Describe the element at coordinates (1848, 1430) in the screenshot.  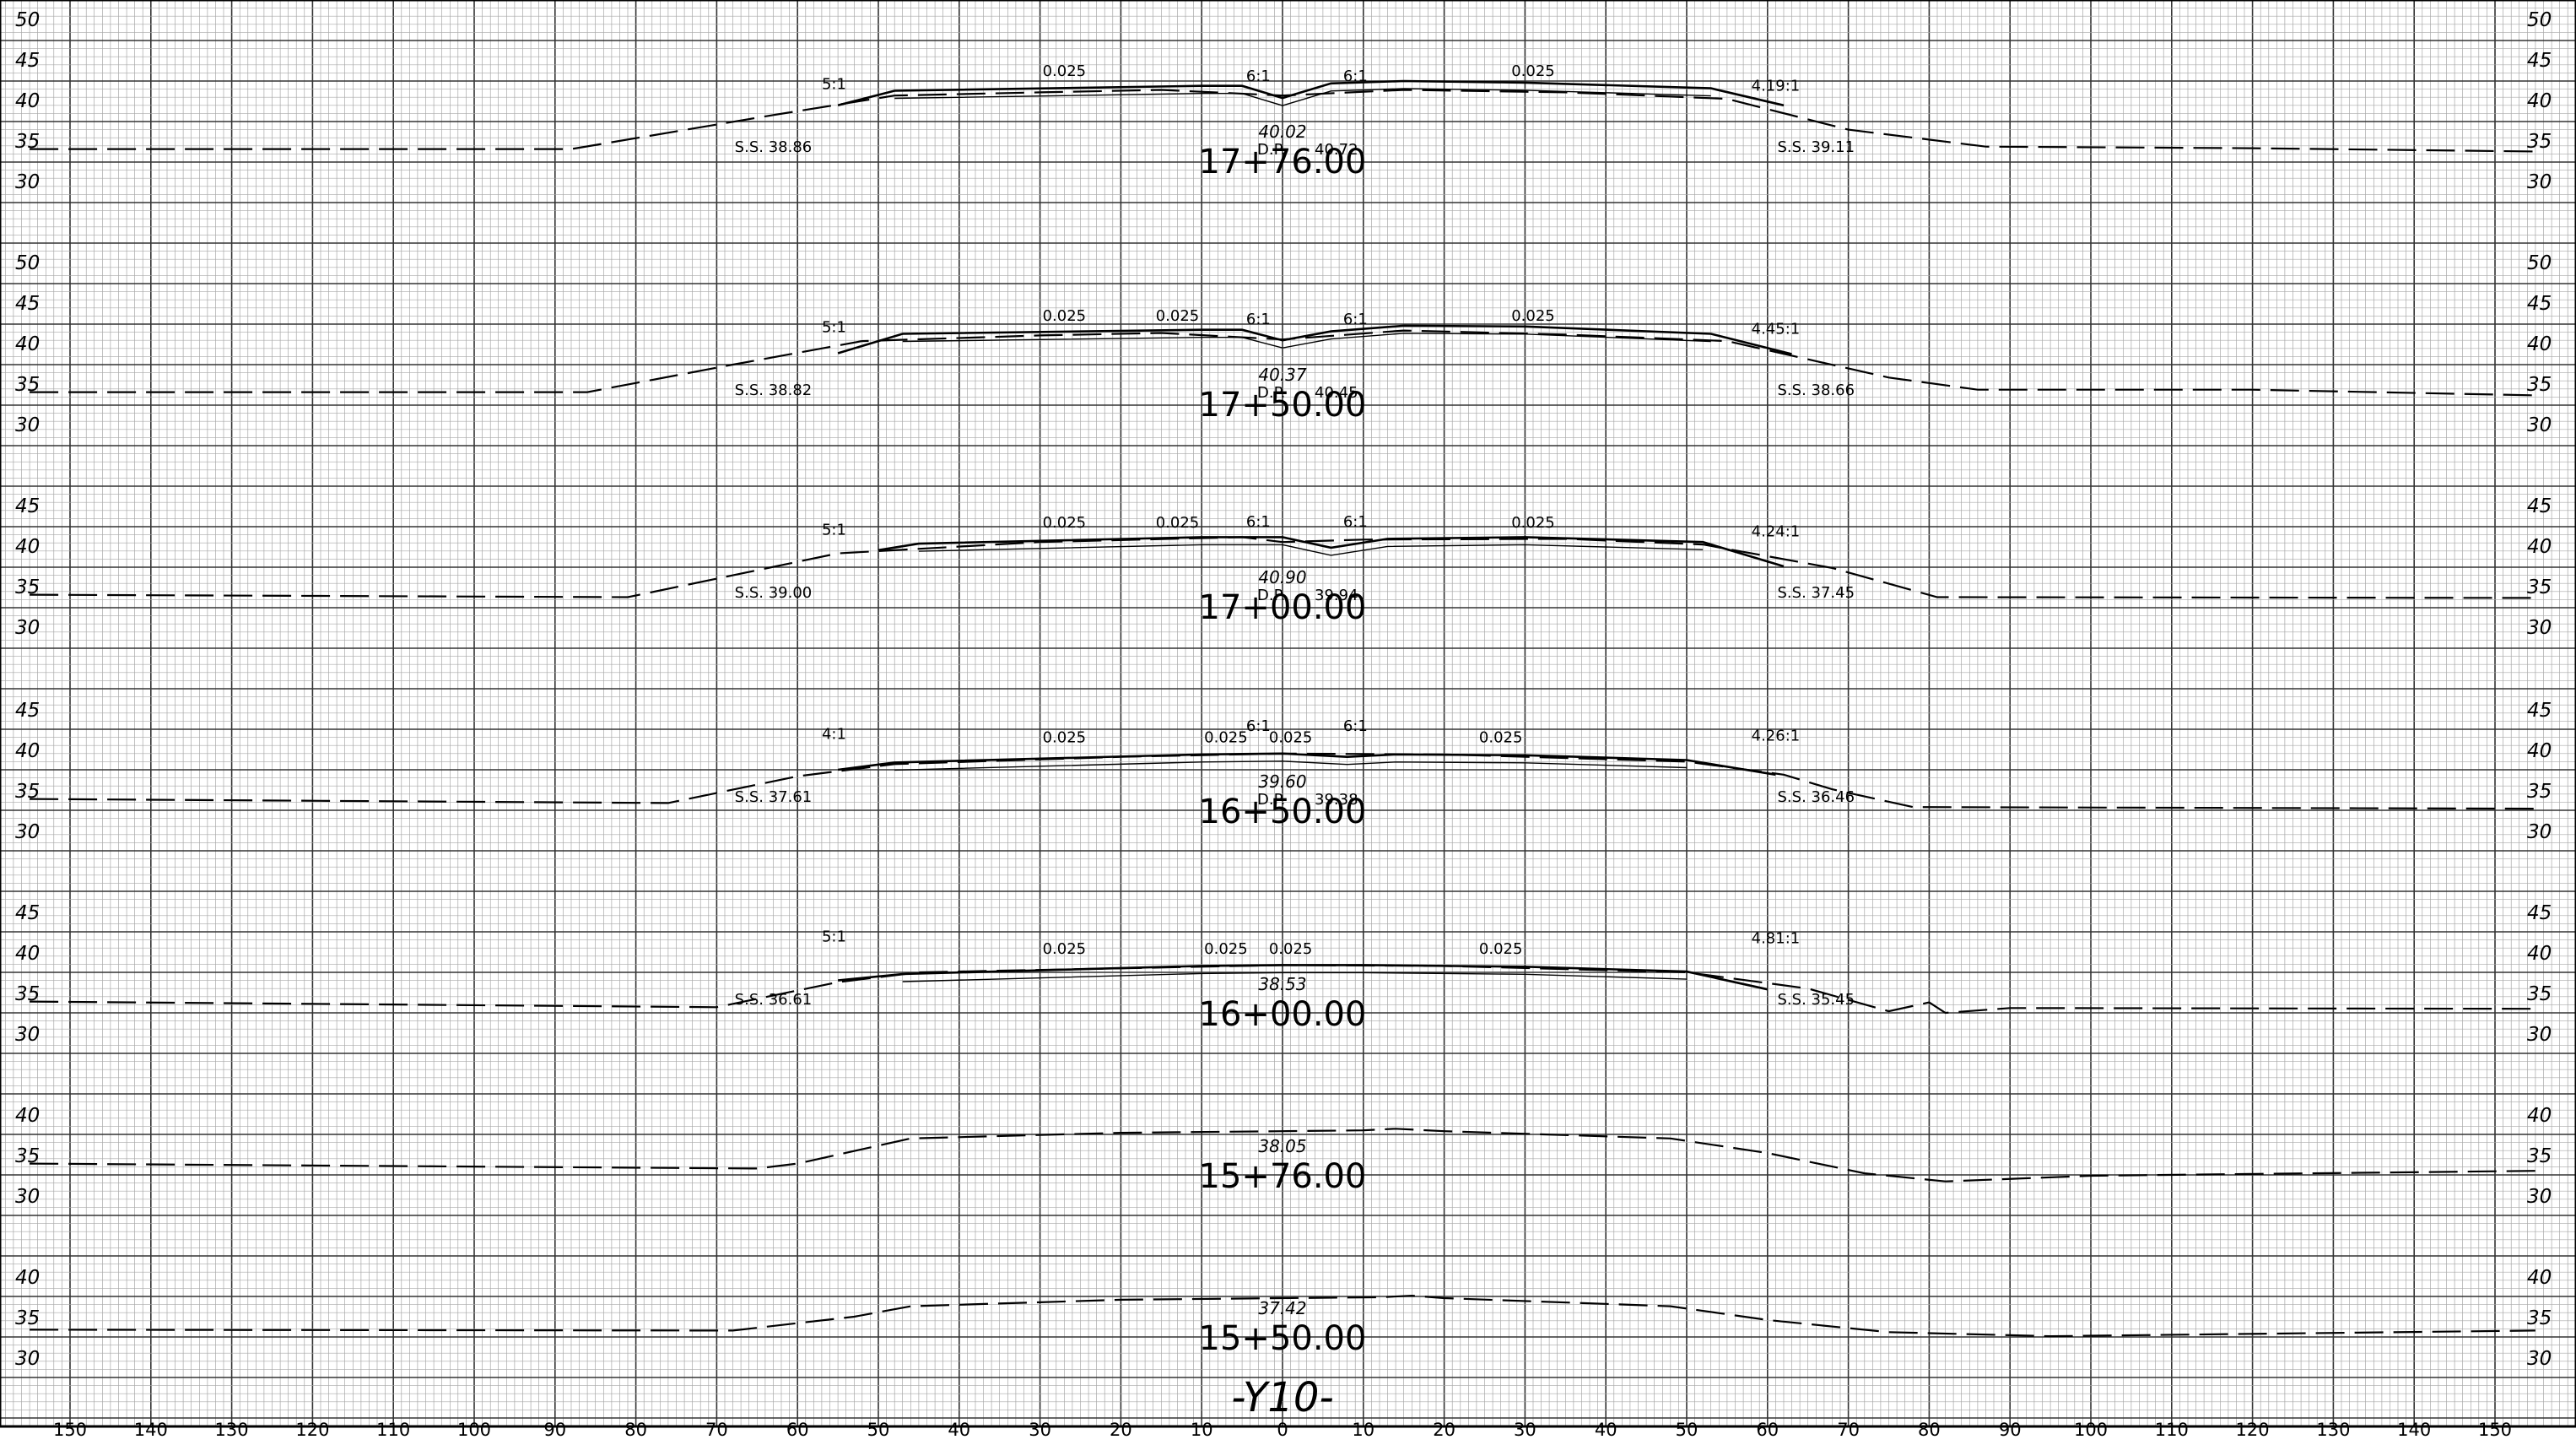
I see `offset-tick-label: 70` at that location.